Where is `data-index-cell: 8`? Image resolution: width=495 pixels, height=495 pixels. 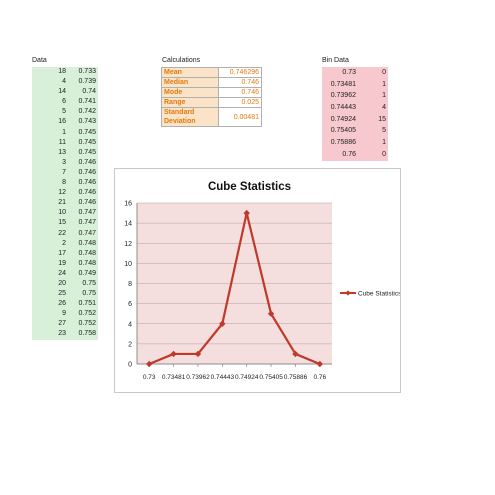
data-index-cell: 8 is located at coordinates (64, 183).